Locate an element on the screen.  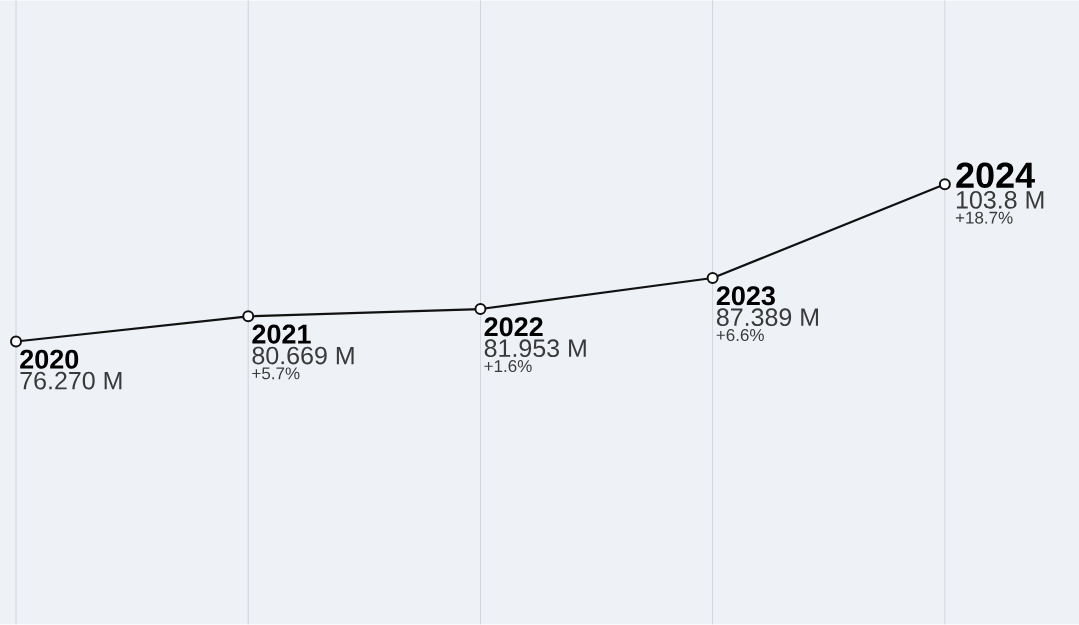
x-tick-label: 2021 is located at coordinates (281, 334).